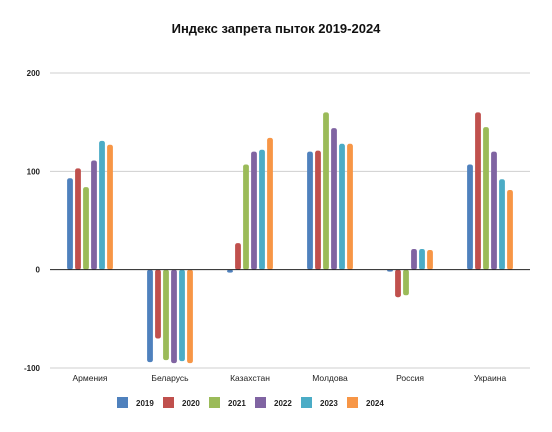  Describe the element at coordinates (422, 259) in the screenshot. I see `bar-2023-Россия` at that location.